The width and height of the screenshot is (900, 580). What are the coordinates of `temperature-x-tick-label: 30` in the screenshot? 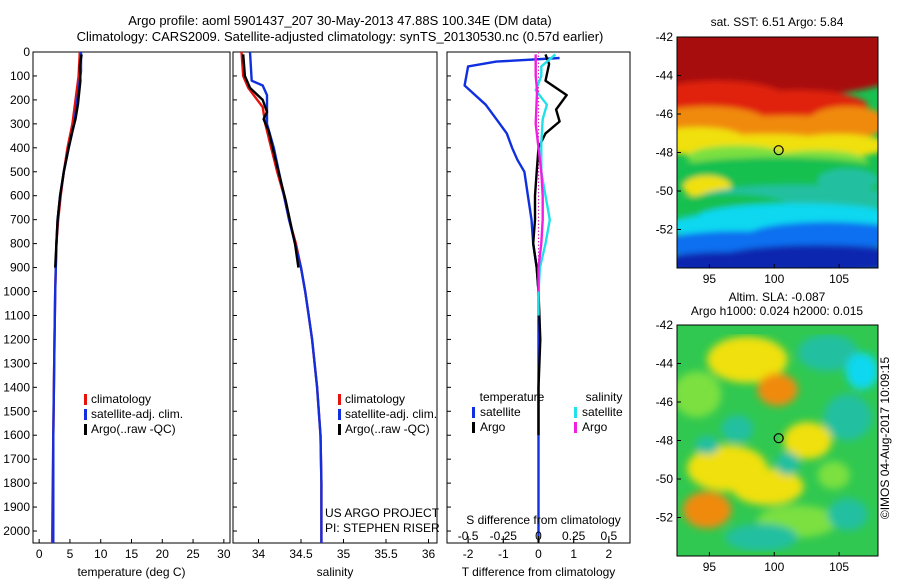 It's located at (224, 554).